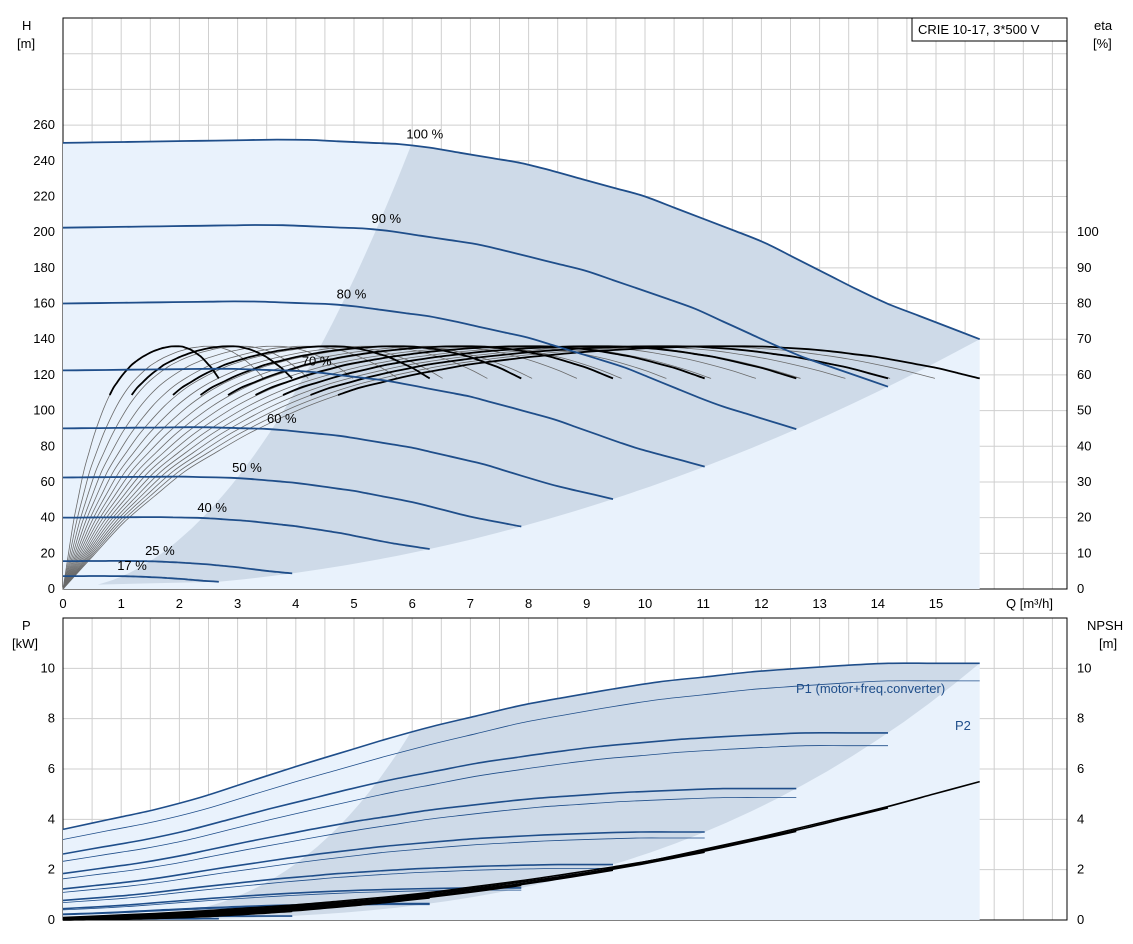 The image size is (1133, 944). I want to click on x-tick-label: 2, so click(179, 603).